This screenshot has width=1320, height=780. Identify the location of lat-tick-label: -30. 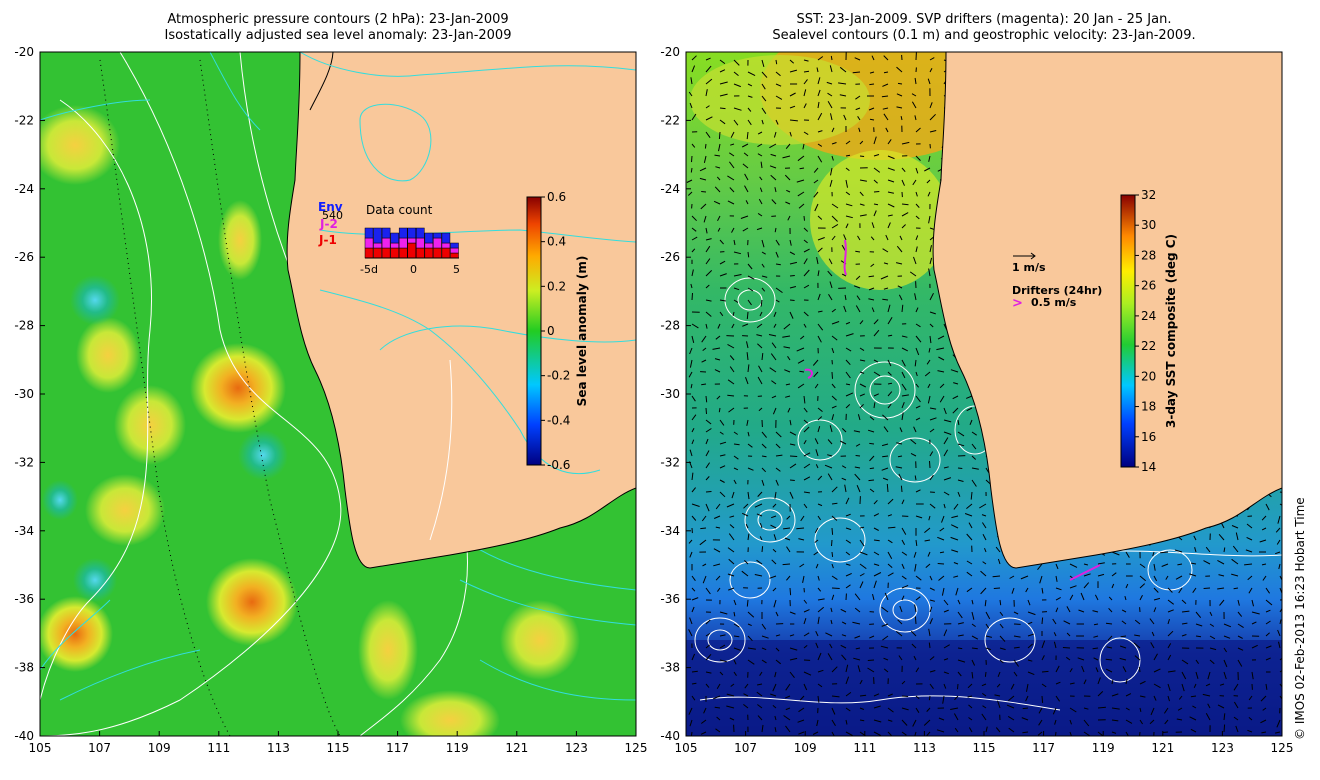
(670, 394).